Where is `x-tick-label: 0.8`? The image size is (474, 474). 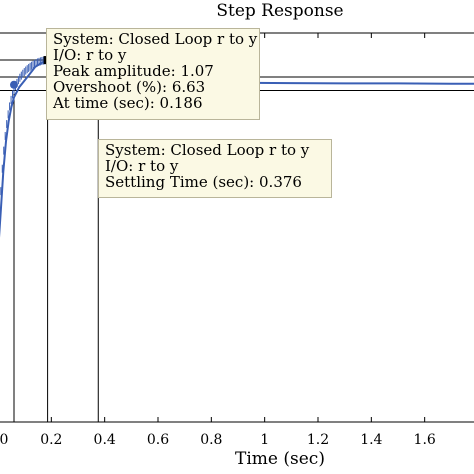
x-tick-label: 0.8 is located at coordinates (211, 440).